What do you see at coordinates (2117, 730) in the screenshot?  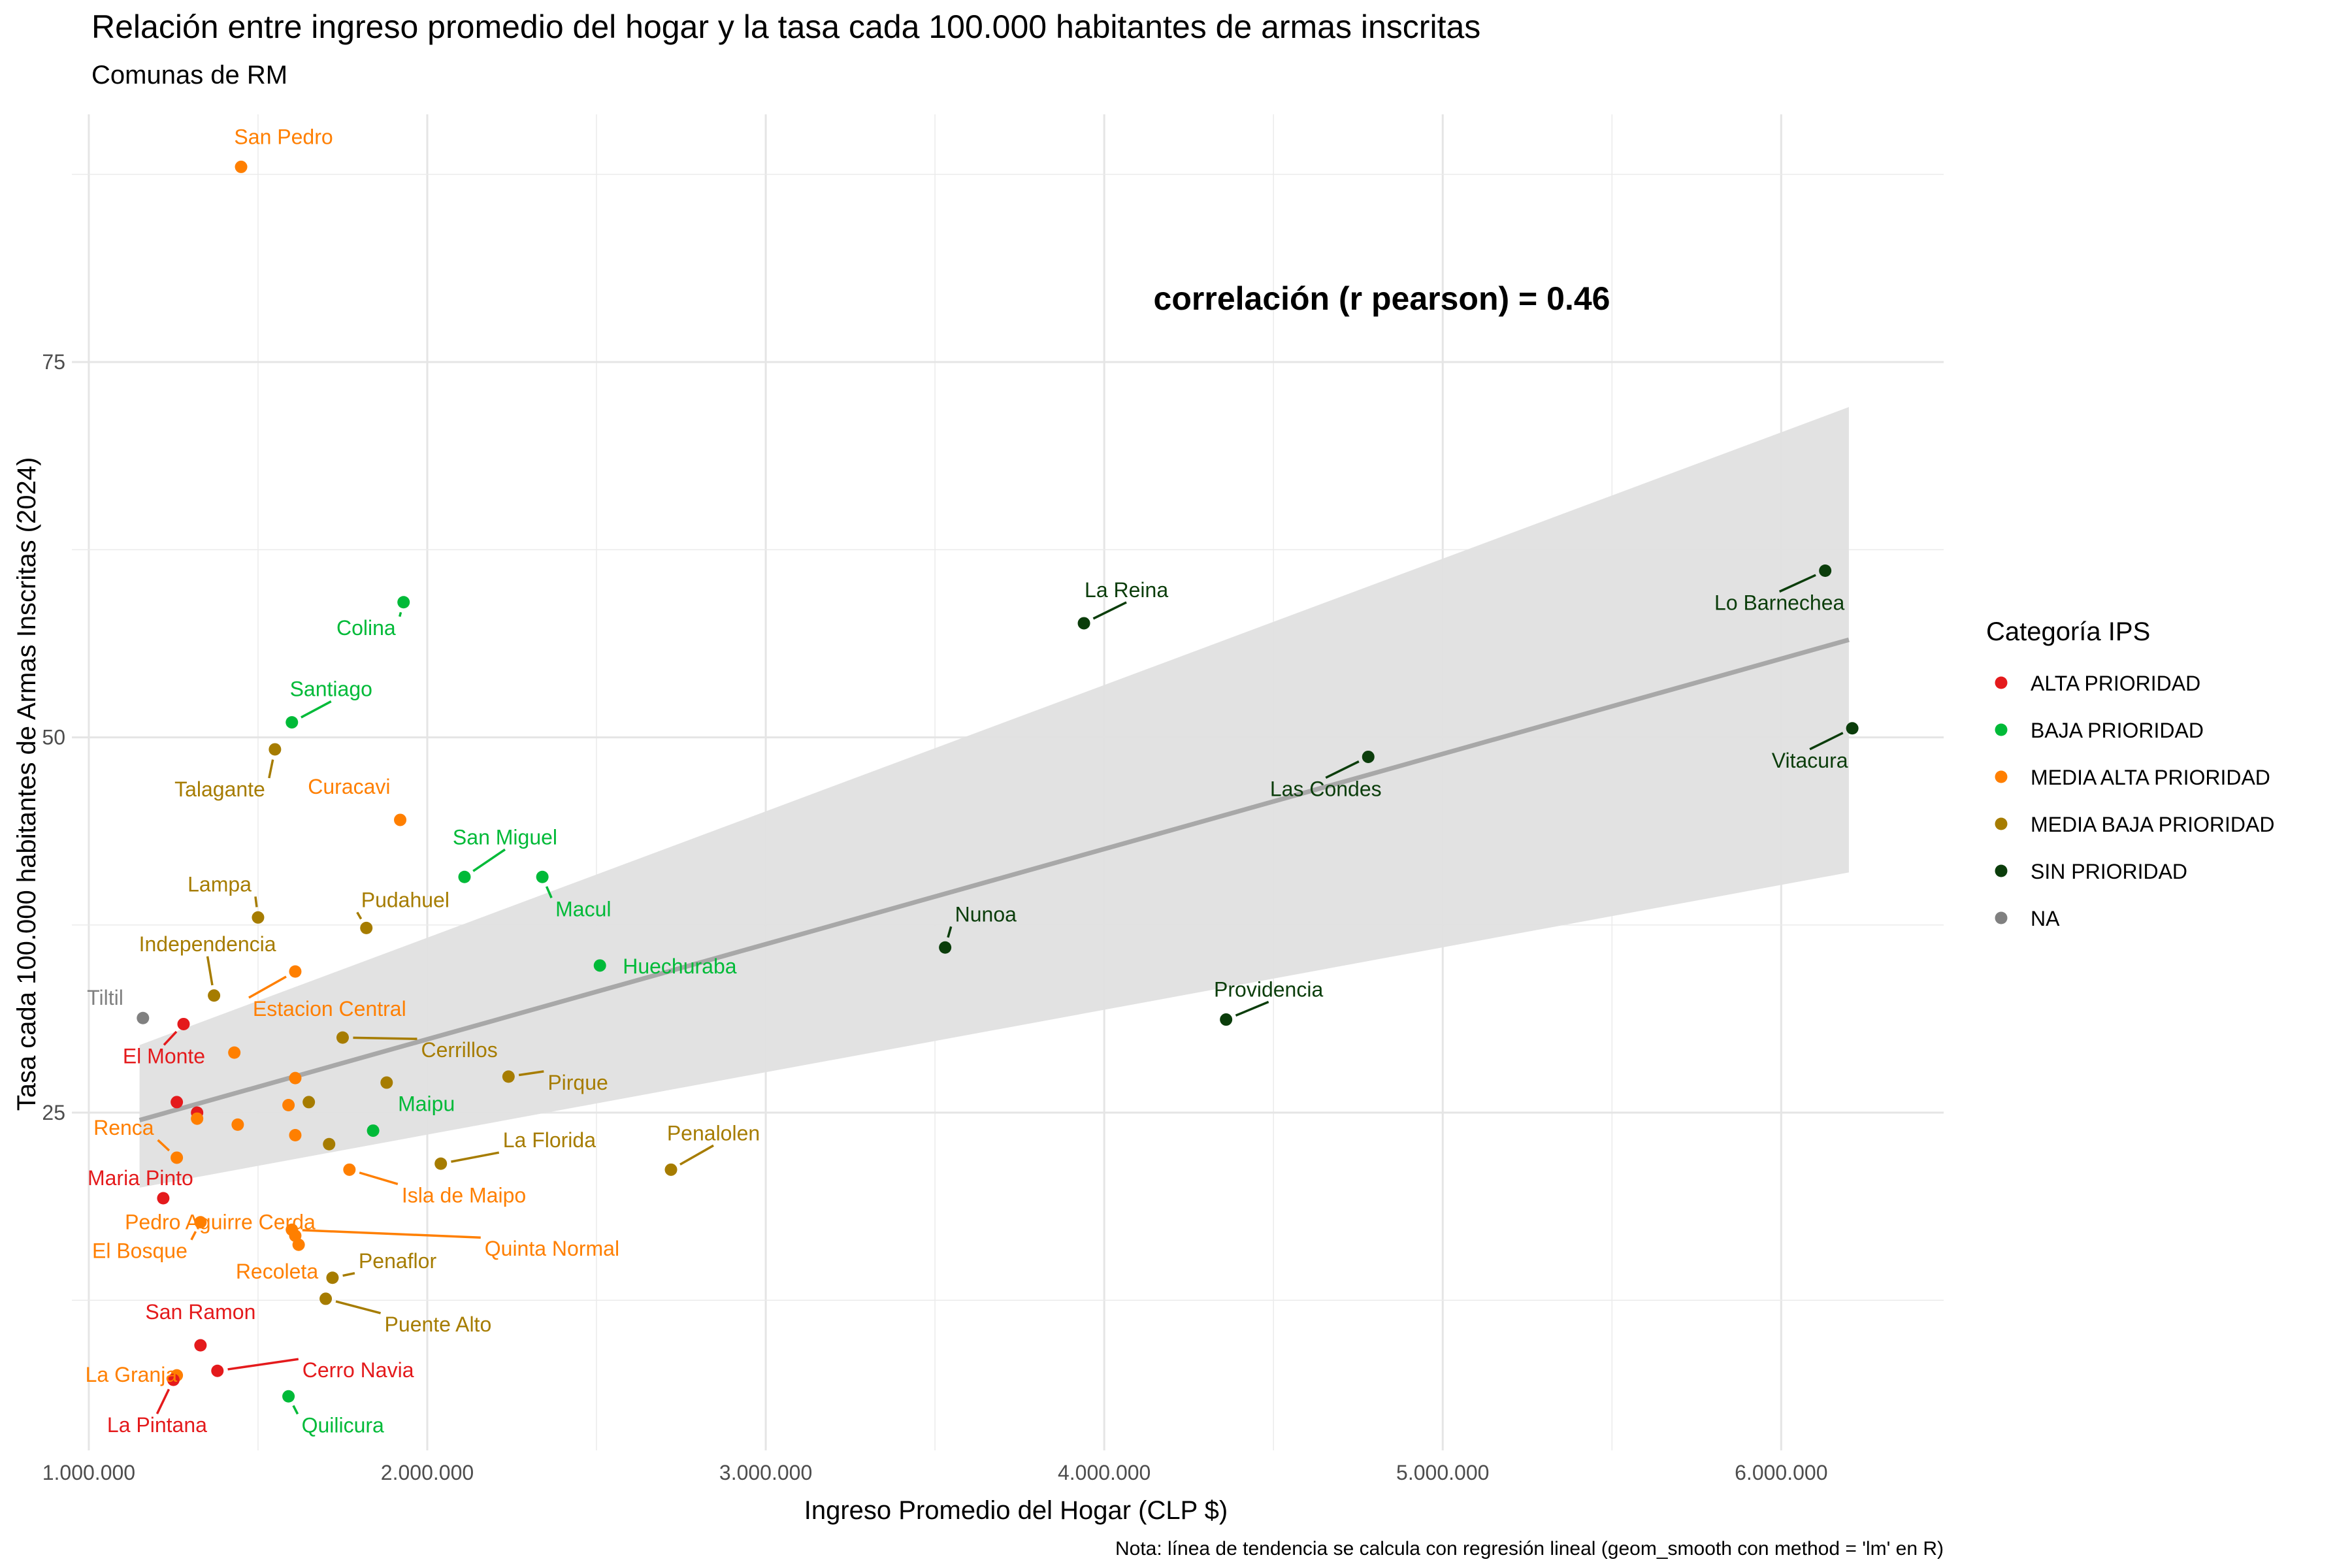 I see `legend-label: BAJA PRIORIDAD` at bounding box center [2117, 730].